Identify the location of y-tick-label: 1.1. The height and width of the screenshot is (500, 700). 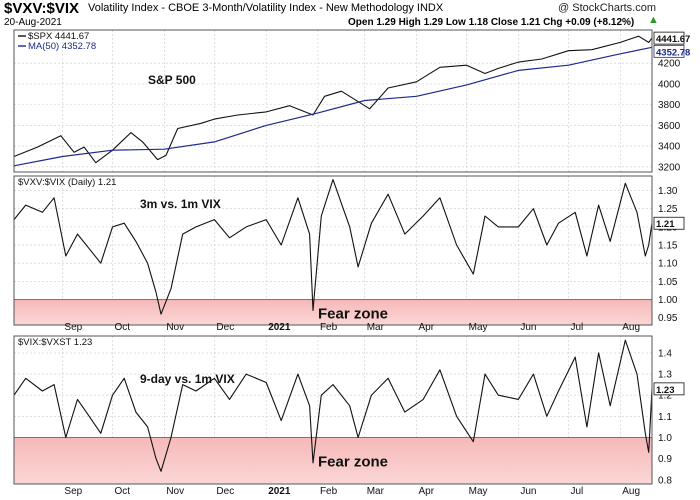
(665, 417).